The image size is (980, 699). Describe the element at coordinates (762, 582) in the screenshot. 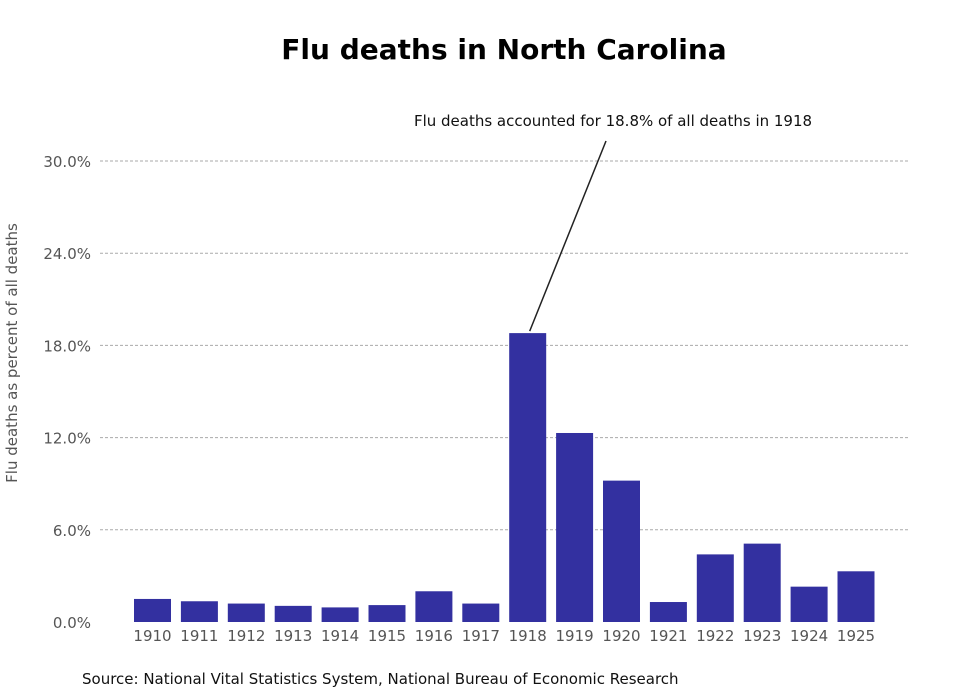

I see `bar-1923` at that location.